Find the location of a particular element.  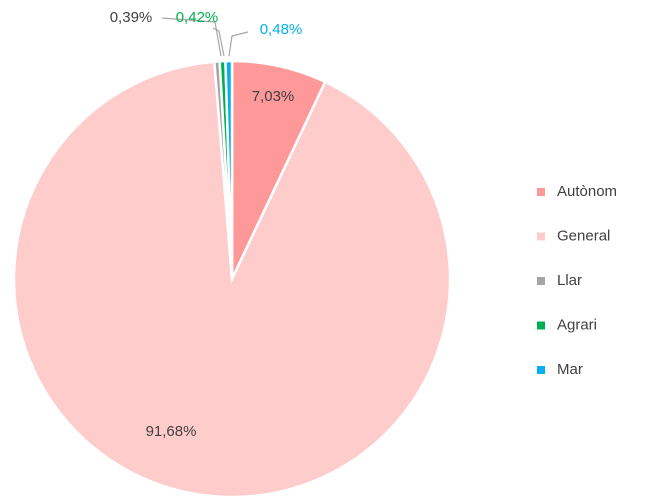

data-label: 91,68% is located at coordinates (171, 431).